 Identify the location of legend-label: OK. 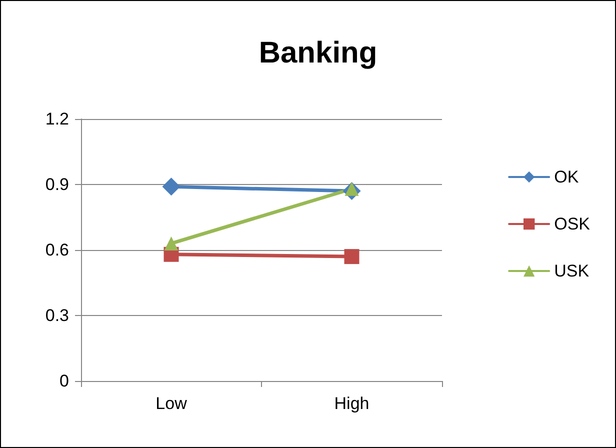
(567, 177).